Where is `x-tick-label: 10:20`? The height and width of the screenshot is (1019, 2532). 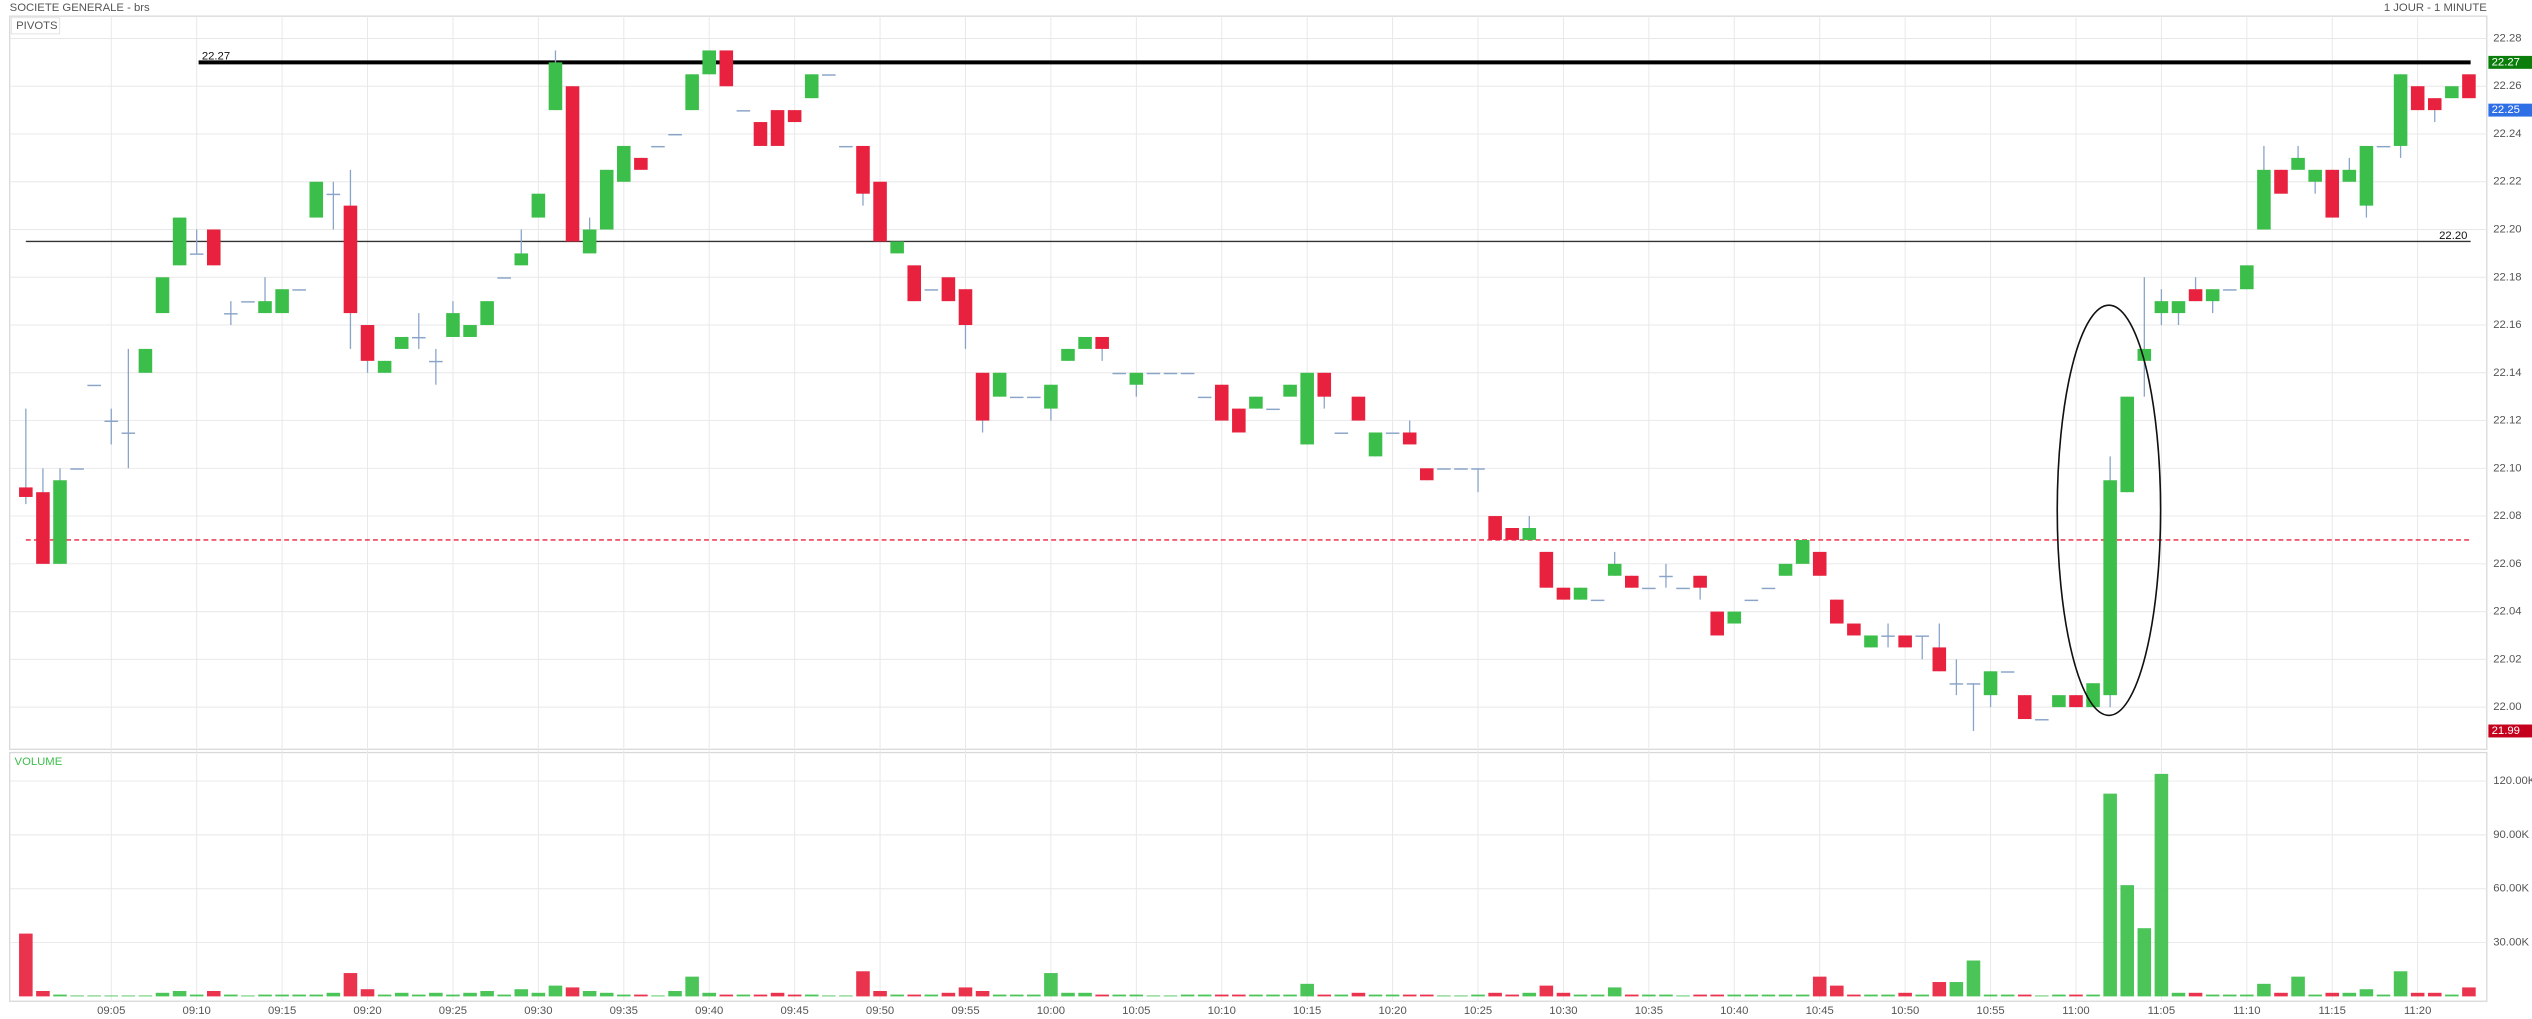
x-tick-label: 10:20 is located at coordinates (1392, 1011).